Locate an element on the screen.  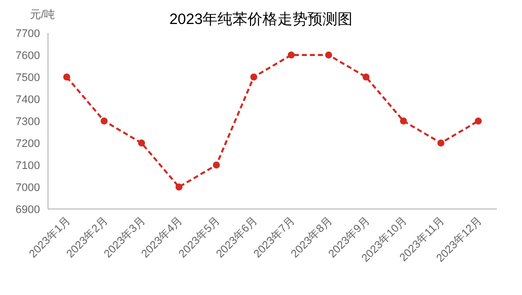
y-tick-label: 7700 is located at coordinates (28, 34).